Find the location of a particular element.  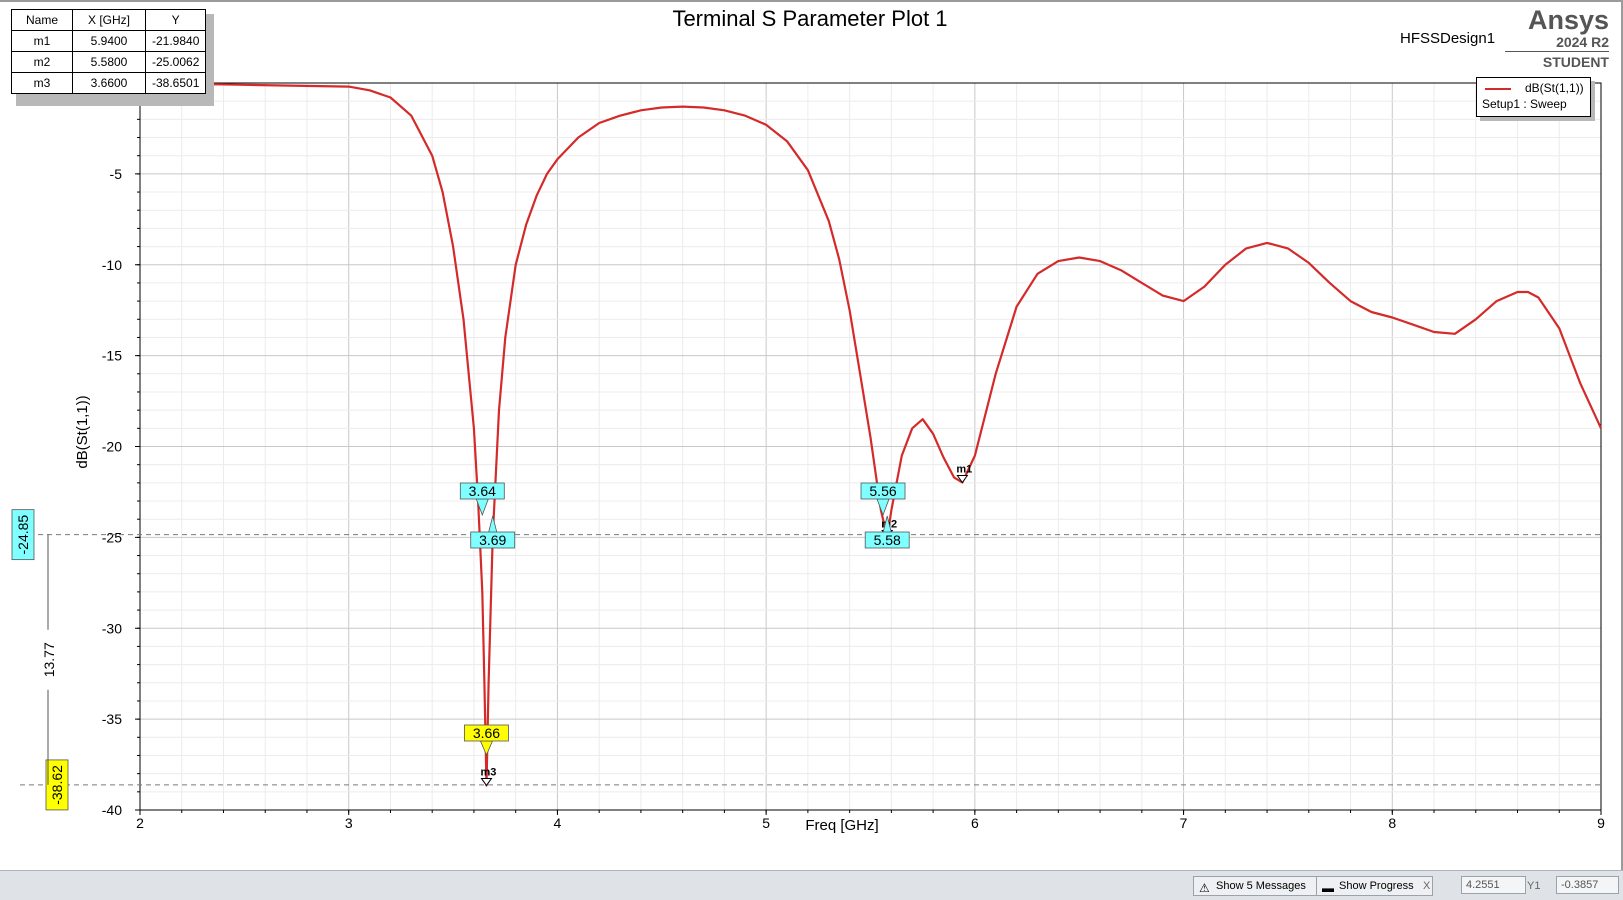

y-tick-label: -30 is located at coordinates (112, 628).